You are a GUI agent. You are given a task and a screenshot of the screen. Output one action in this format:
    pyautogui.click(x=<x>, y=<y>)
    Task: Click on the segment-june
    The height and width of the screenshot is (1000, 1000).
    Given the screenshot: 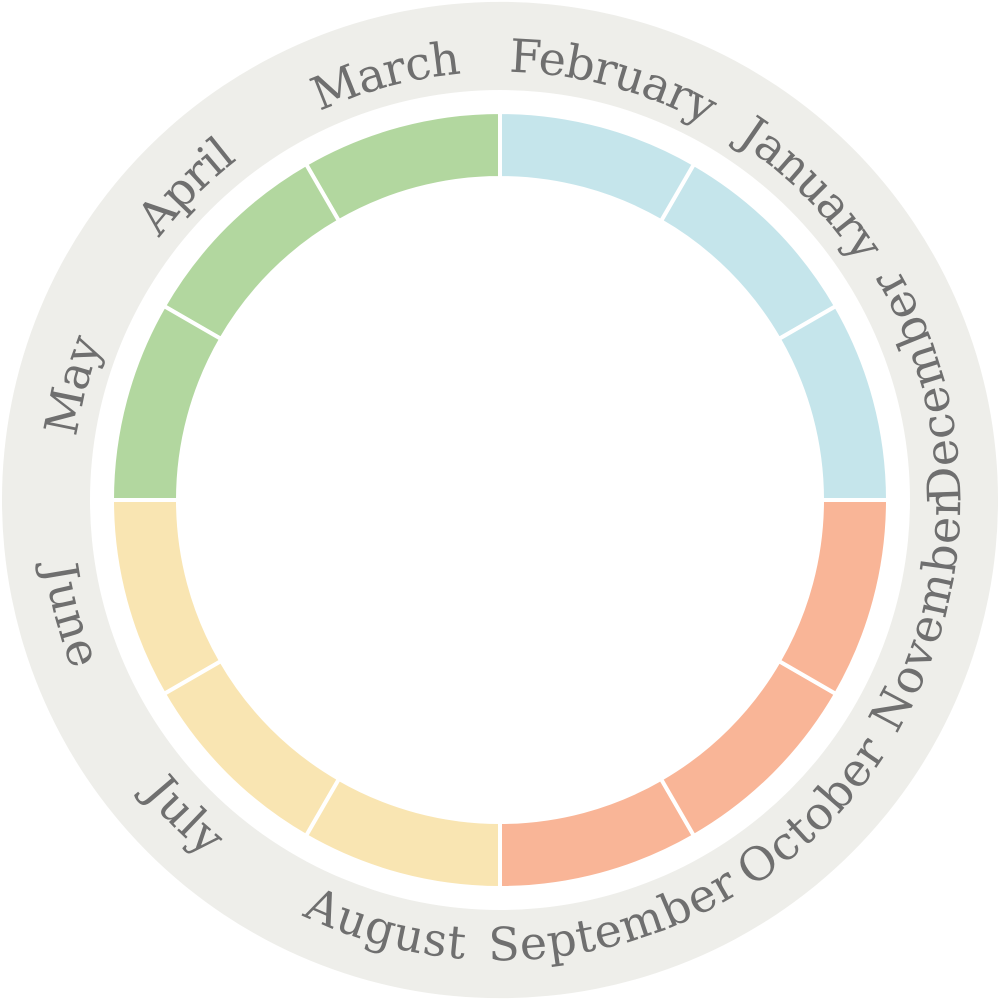 What is the action you would take?
    pyautogui.click(x=166, y=597)
    